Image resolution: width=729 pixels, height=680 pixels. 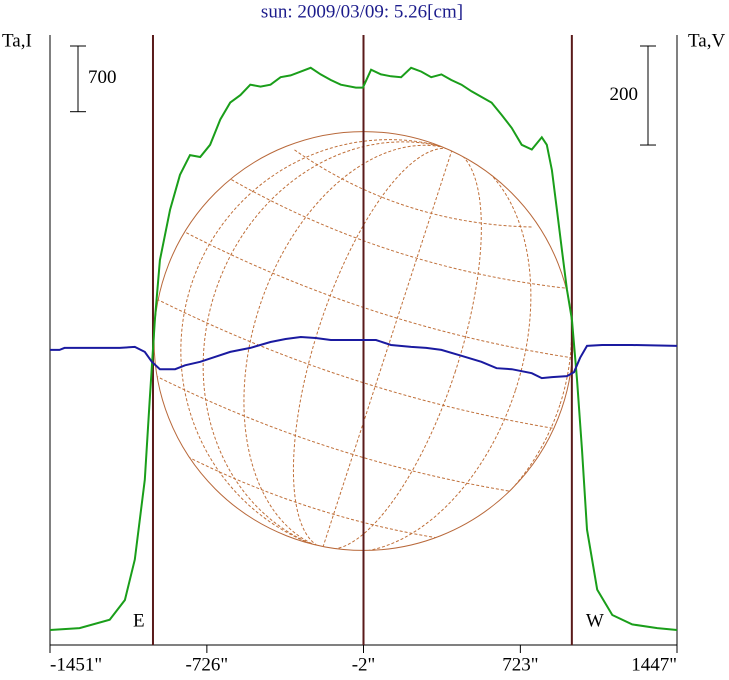 I want to click on y2-axis-label: Ta,V, so click(x=706, y=40).